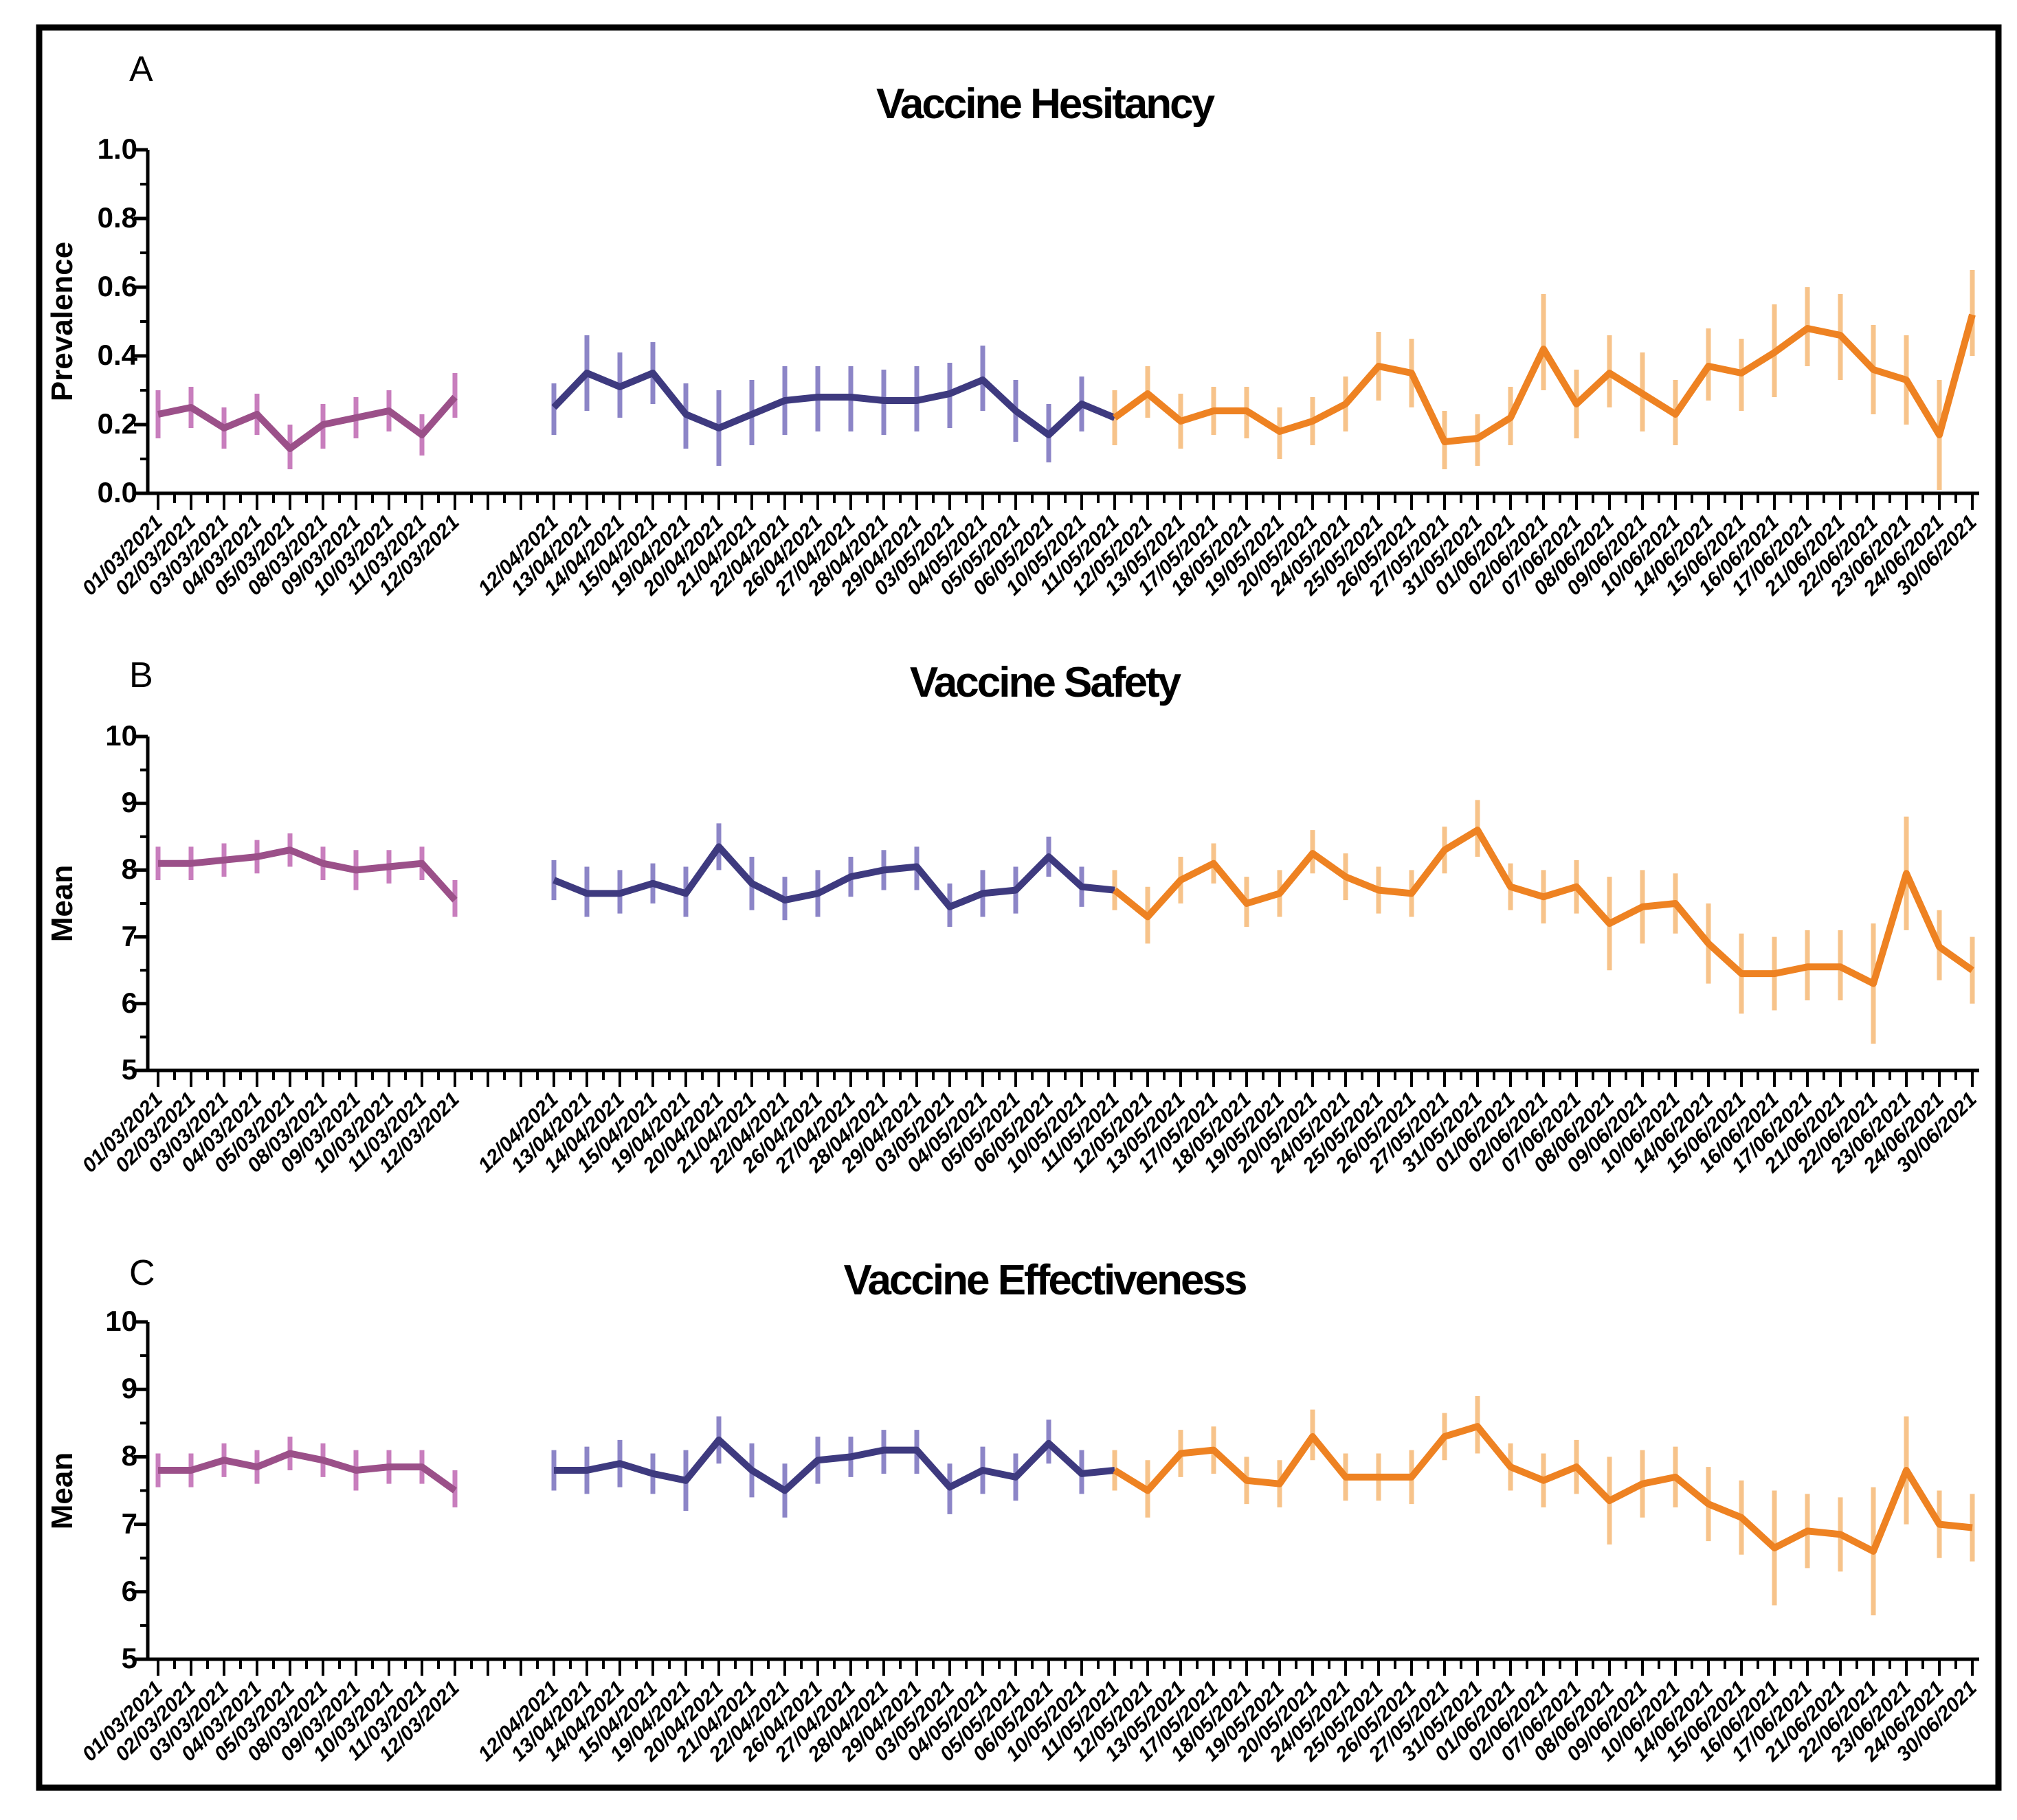 This screenshot has width=2017, height=1820. Describe the element at coordinates (117, 217) in the screenshot. I see `y-tick-label: 0.8` at that location.